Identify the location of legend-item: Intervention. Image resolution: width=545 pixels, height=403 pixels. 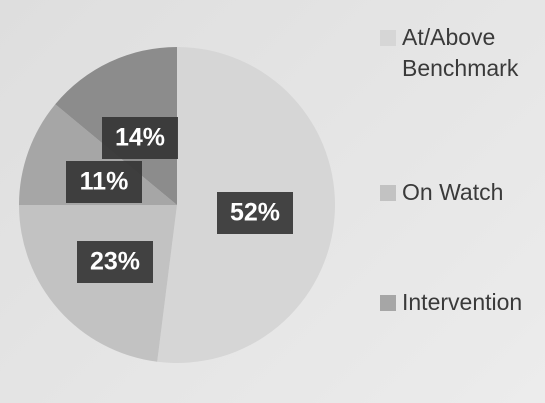
(462, 302).